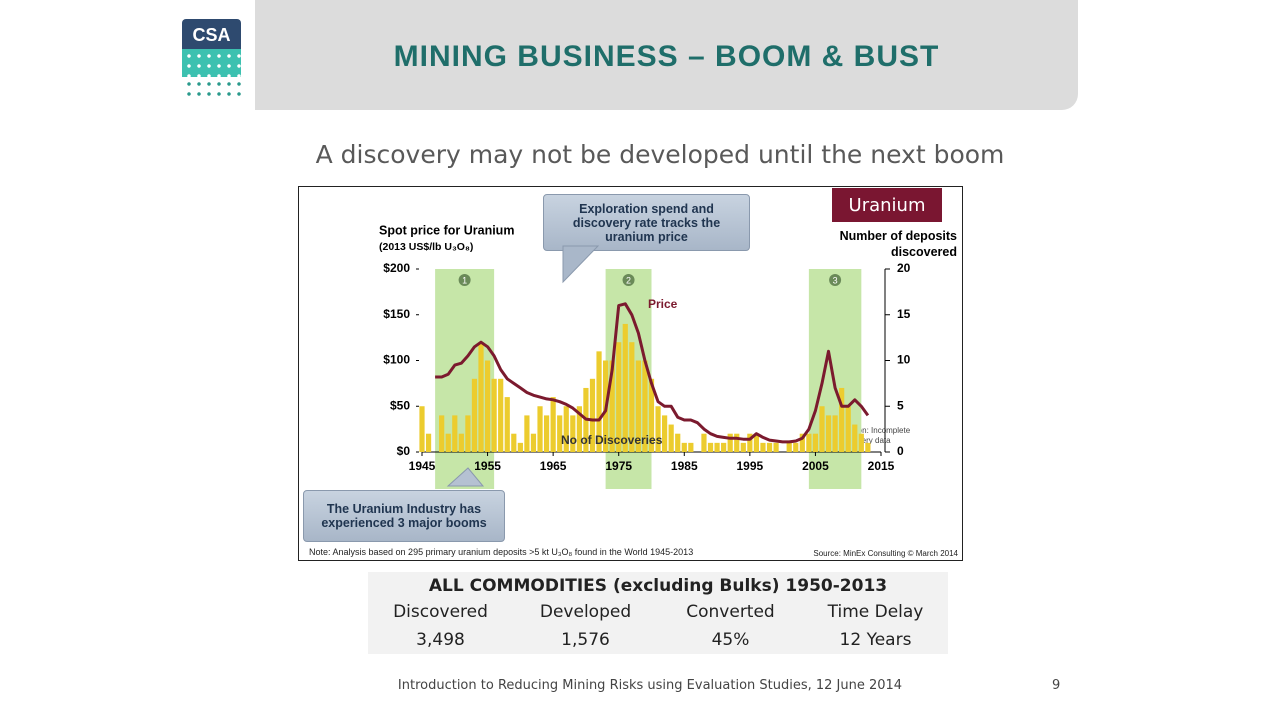  Describe the element at coordinates (684, 466) in the screenshot. I see `x-tick-label: 1985` at that location.